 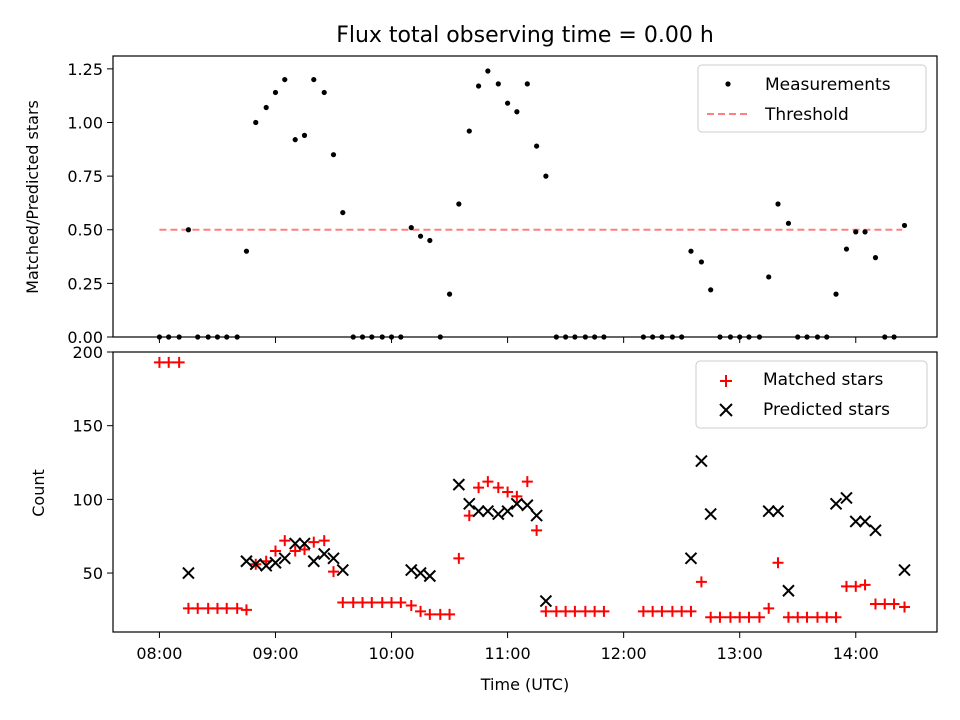 What do you see at coordinates (728, 84) in the screenshot?
I see `legend-measurements-marker` at bounding box center [728, 84].